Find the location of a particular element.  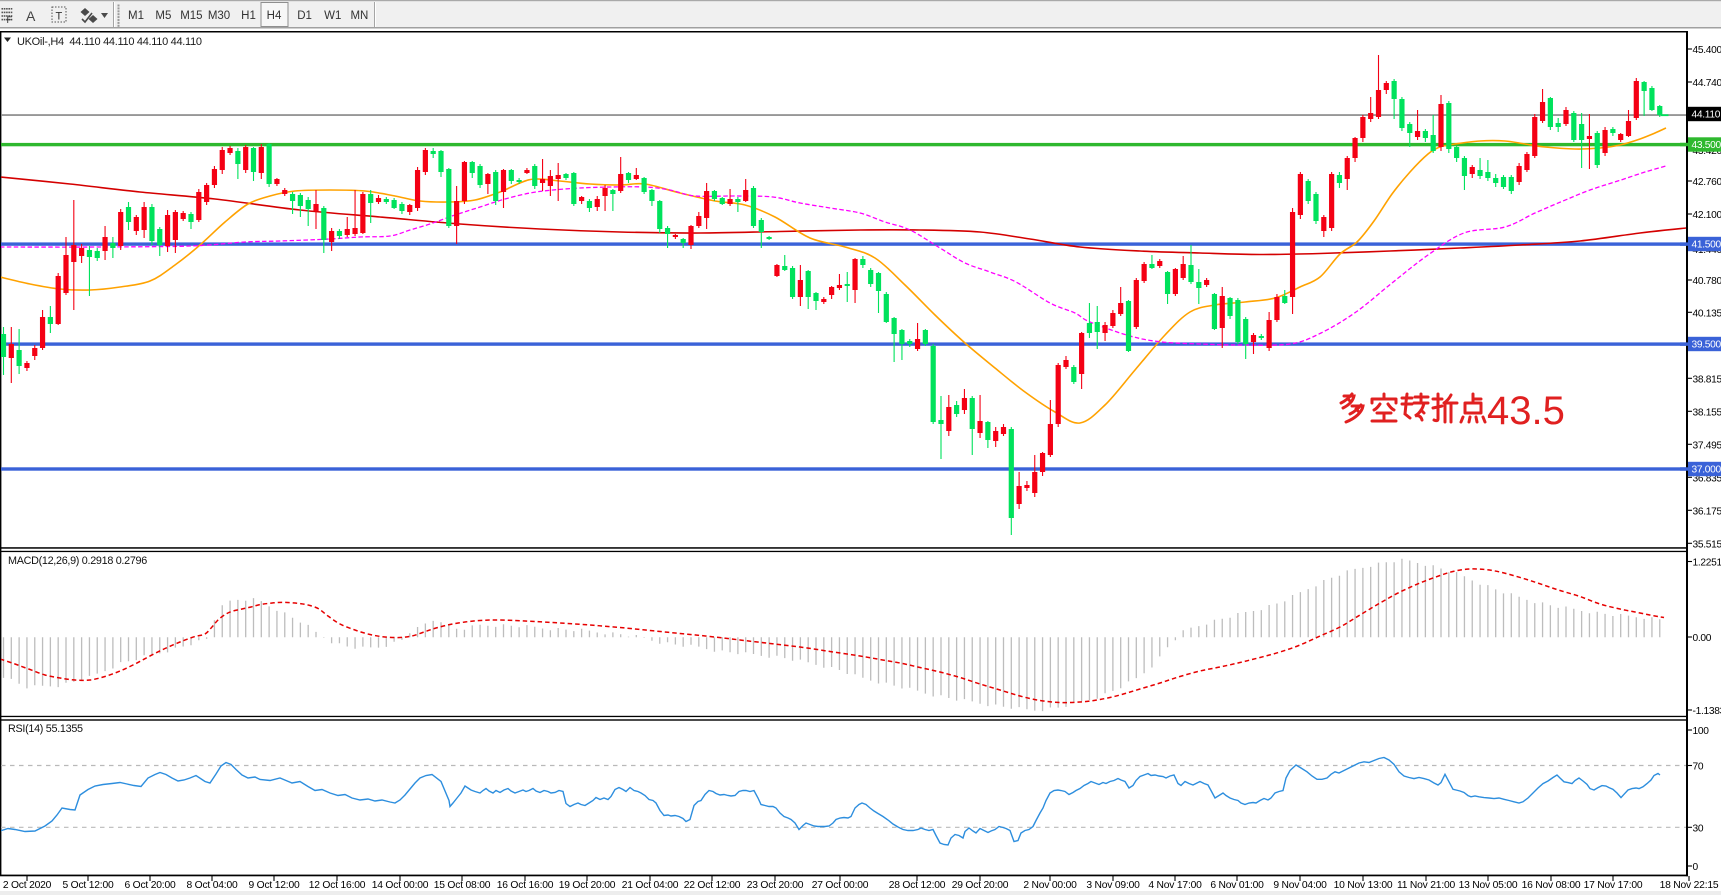

svg-text: 100 is located at coordinates (1701, 731).